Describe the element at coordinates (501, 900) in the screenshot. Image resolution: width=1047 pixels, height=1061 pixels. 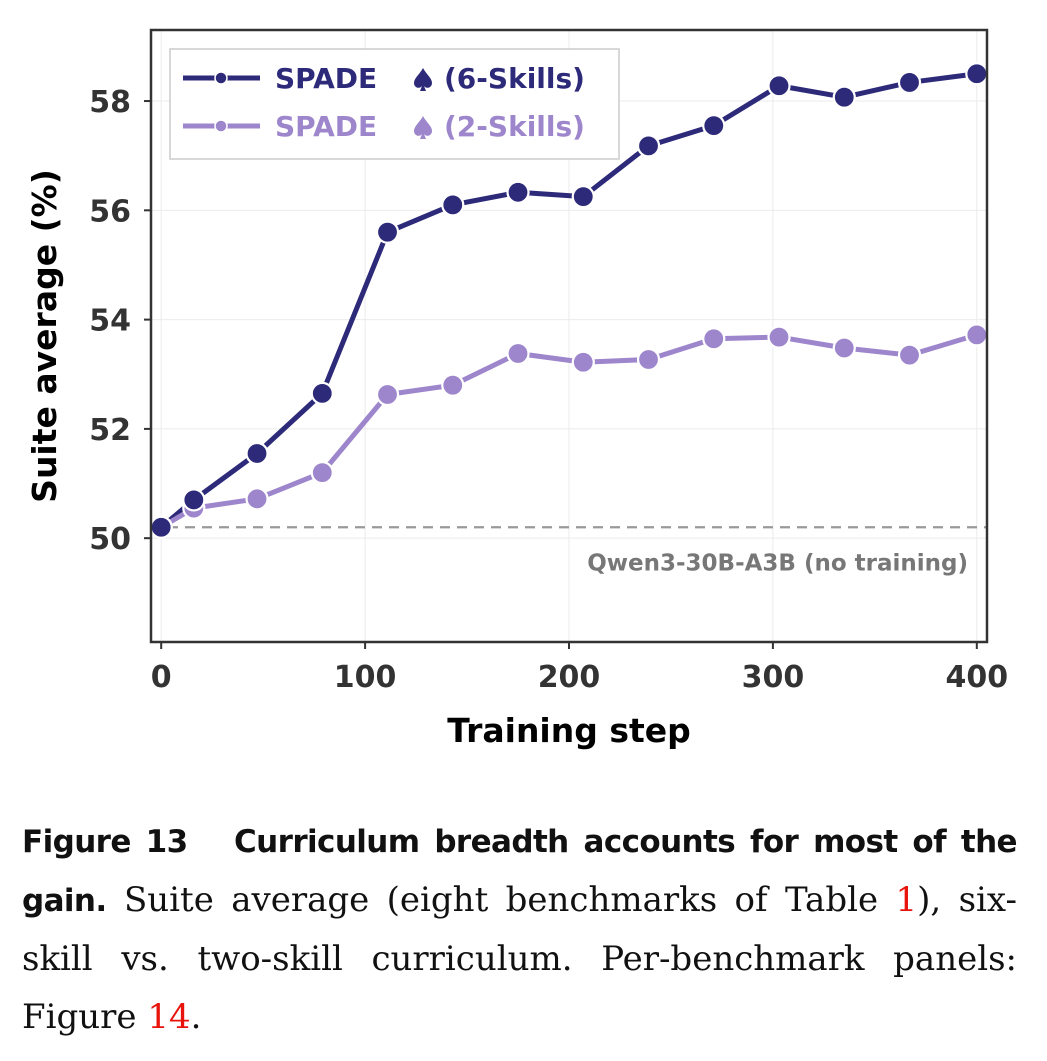
I see `caption-text: Suite average (eight benchmarks of Table` at that location.